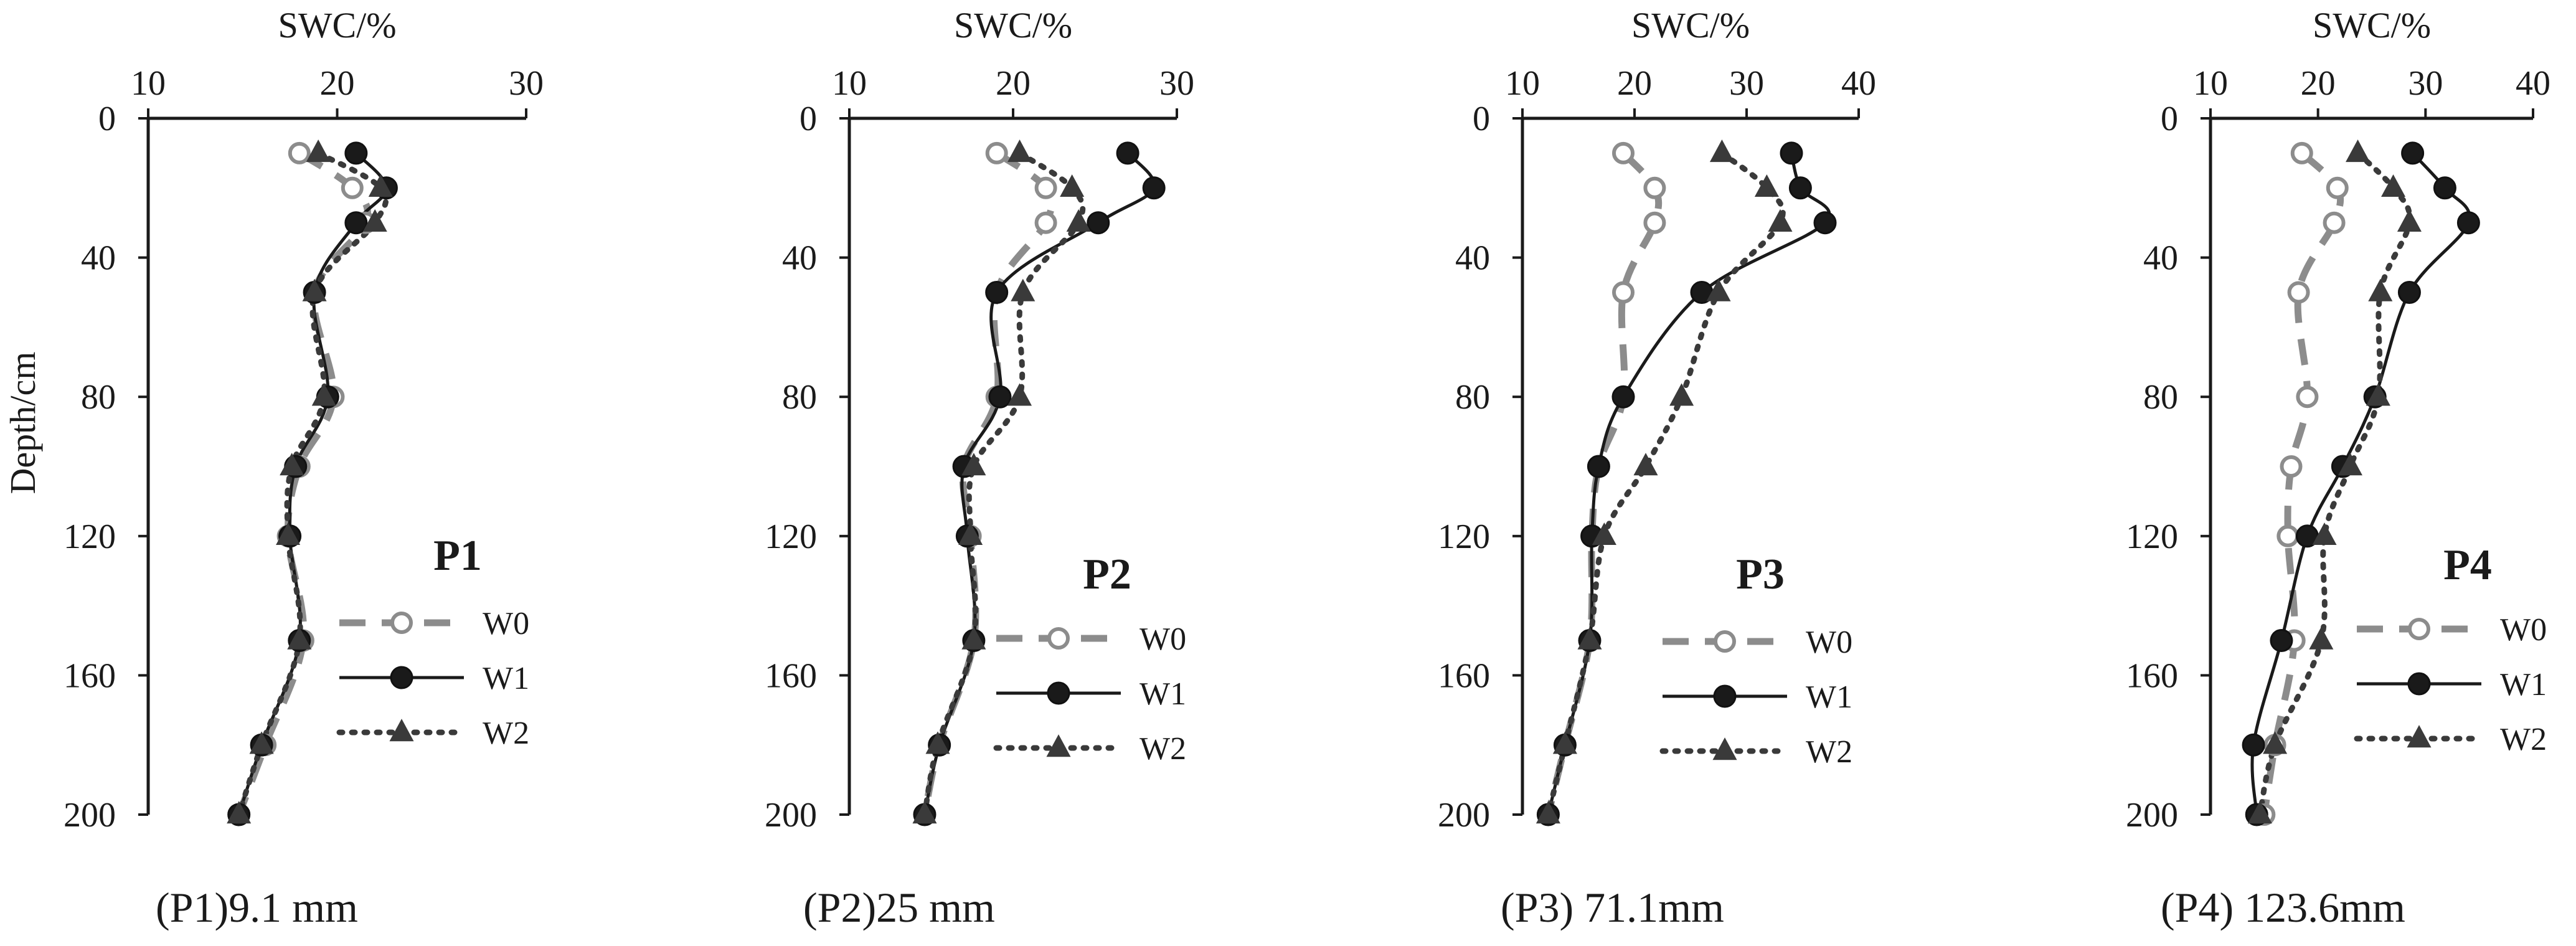  Describe the element at coordinates (2283, 907) in the screenshot. I see `panel-caption: (P4) 123.6mm` at that location.